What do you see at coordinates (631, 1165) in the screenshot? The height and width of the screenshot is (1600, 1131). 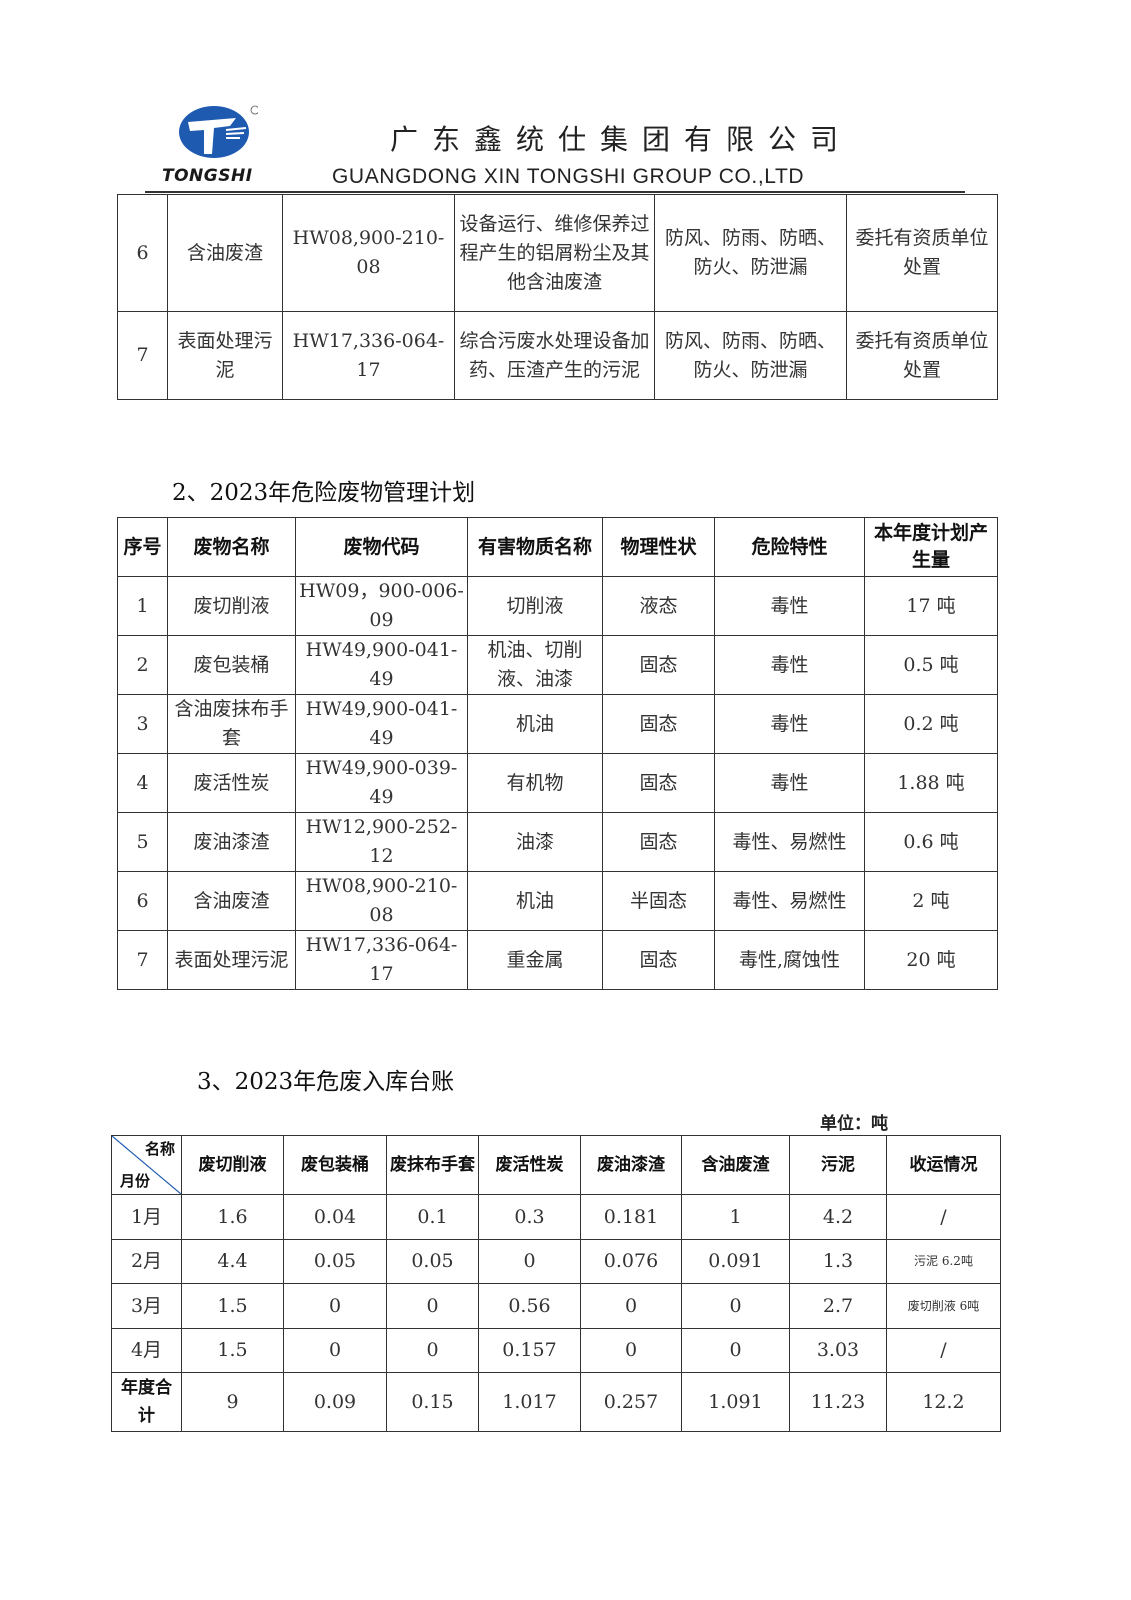 I see `column-header: 废油漆渣` at bounding box center [631, 1165].